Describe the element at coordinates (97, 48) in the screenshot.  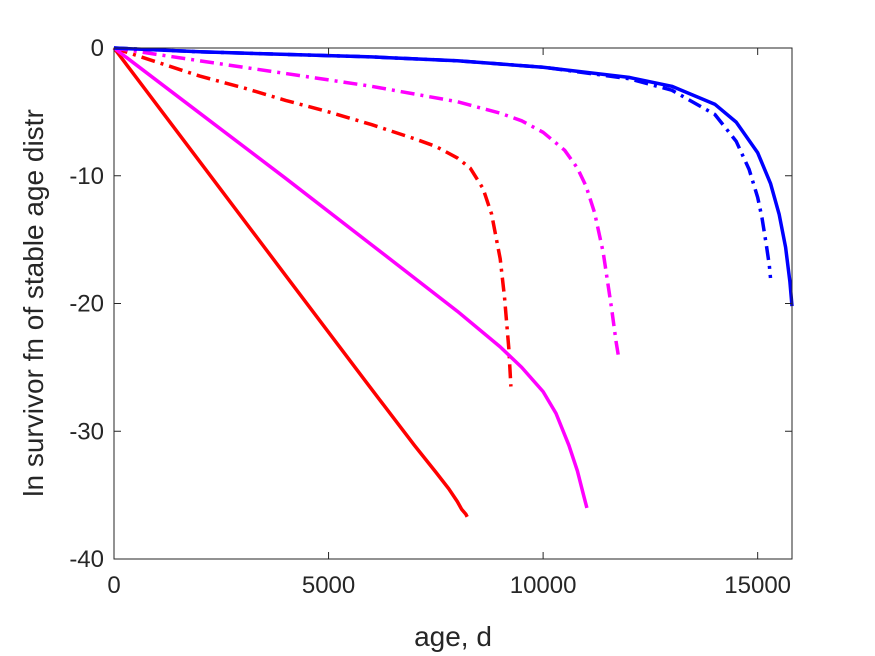
I see `y-tick-label: 0` at that location.